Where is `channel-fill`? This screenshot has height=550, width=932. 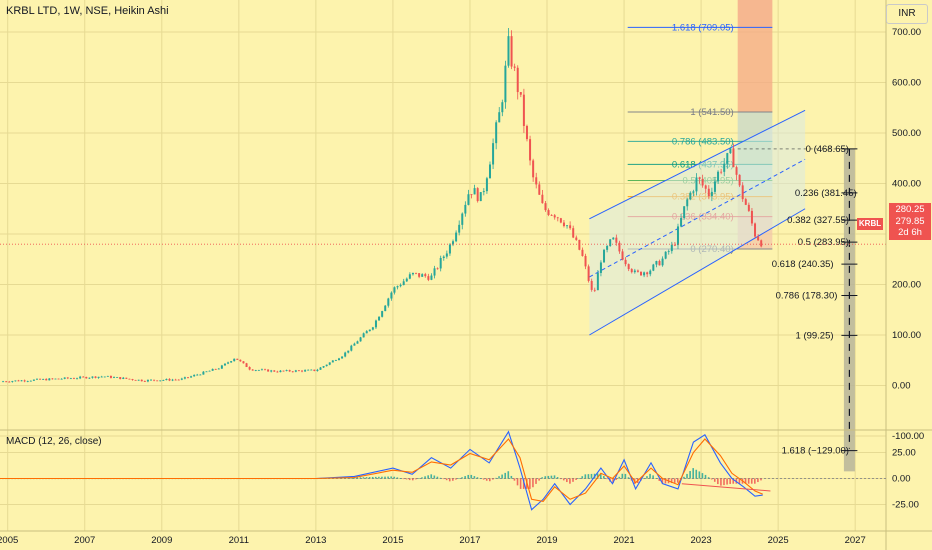
channel-fill is located at coordinates (697, 223).